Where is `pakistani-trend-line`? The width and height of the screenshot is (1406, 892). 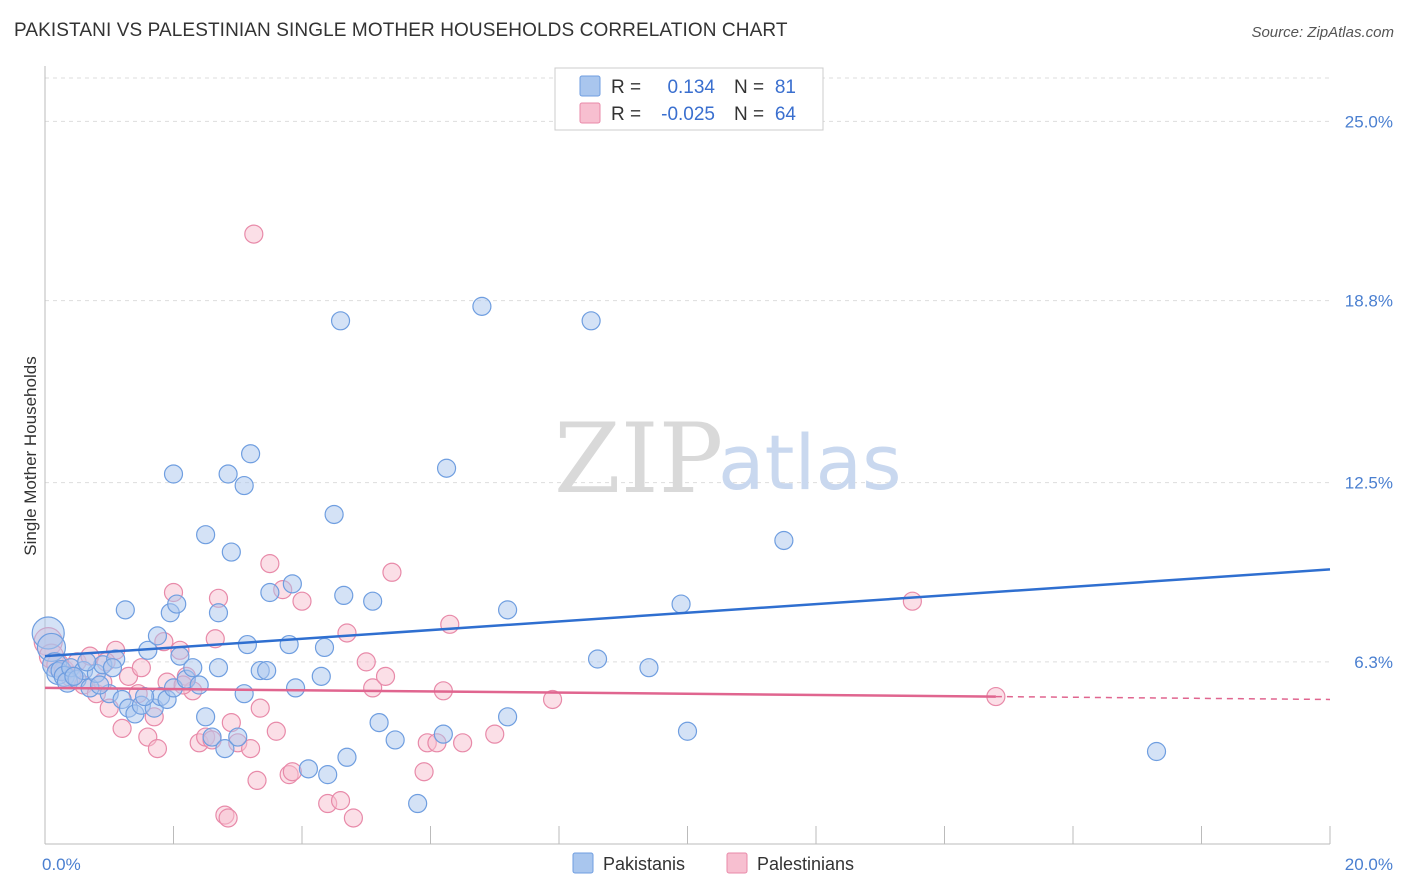 pakistani-trend-line is located at coordinates (687, 613).